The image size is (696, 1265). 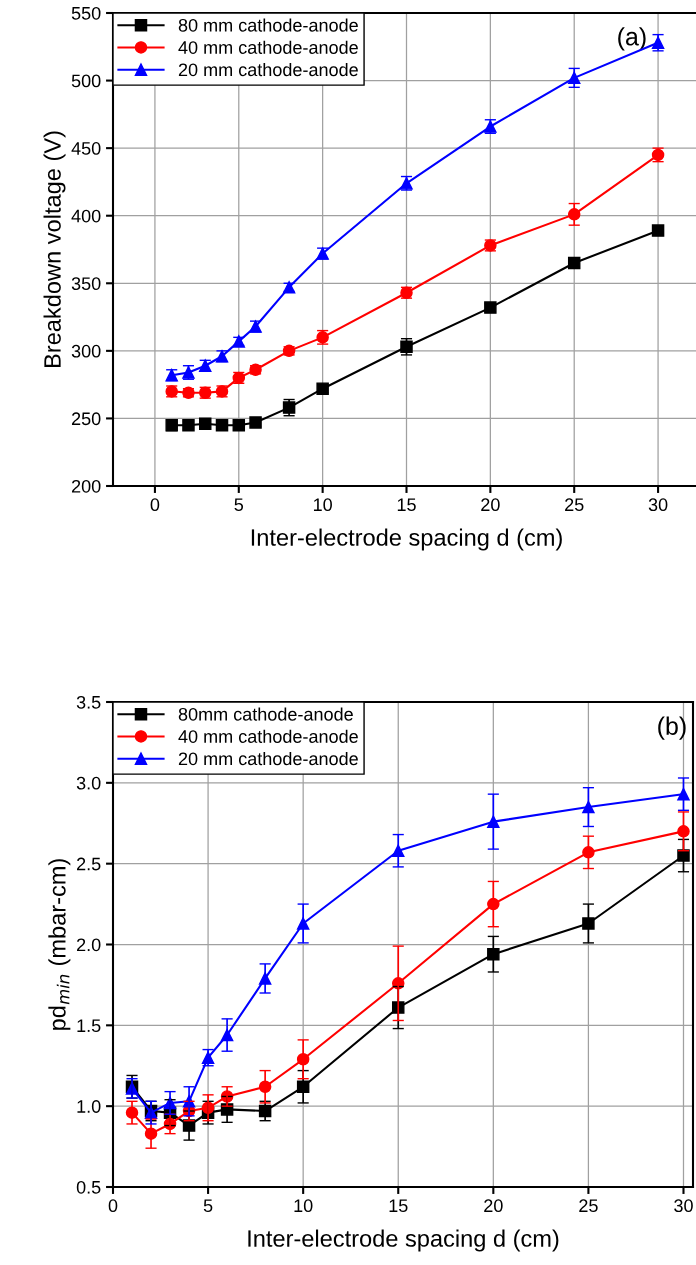 I want to click on y-tick-label: 2.5, so click(x=89, y=864).